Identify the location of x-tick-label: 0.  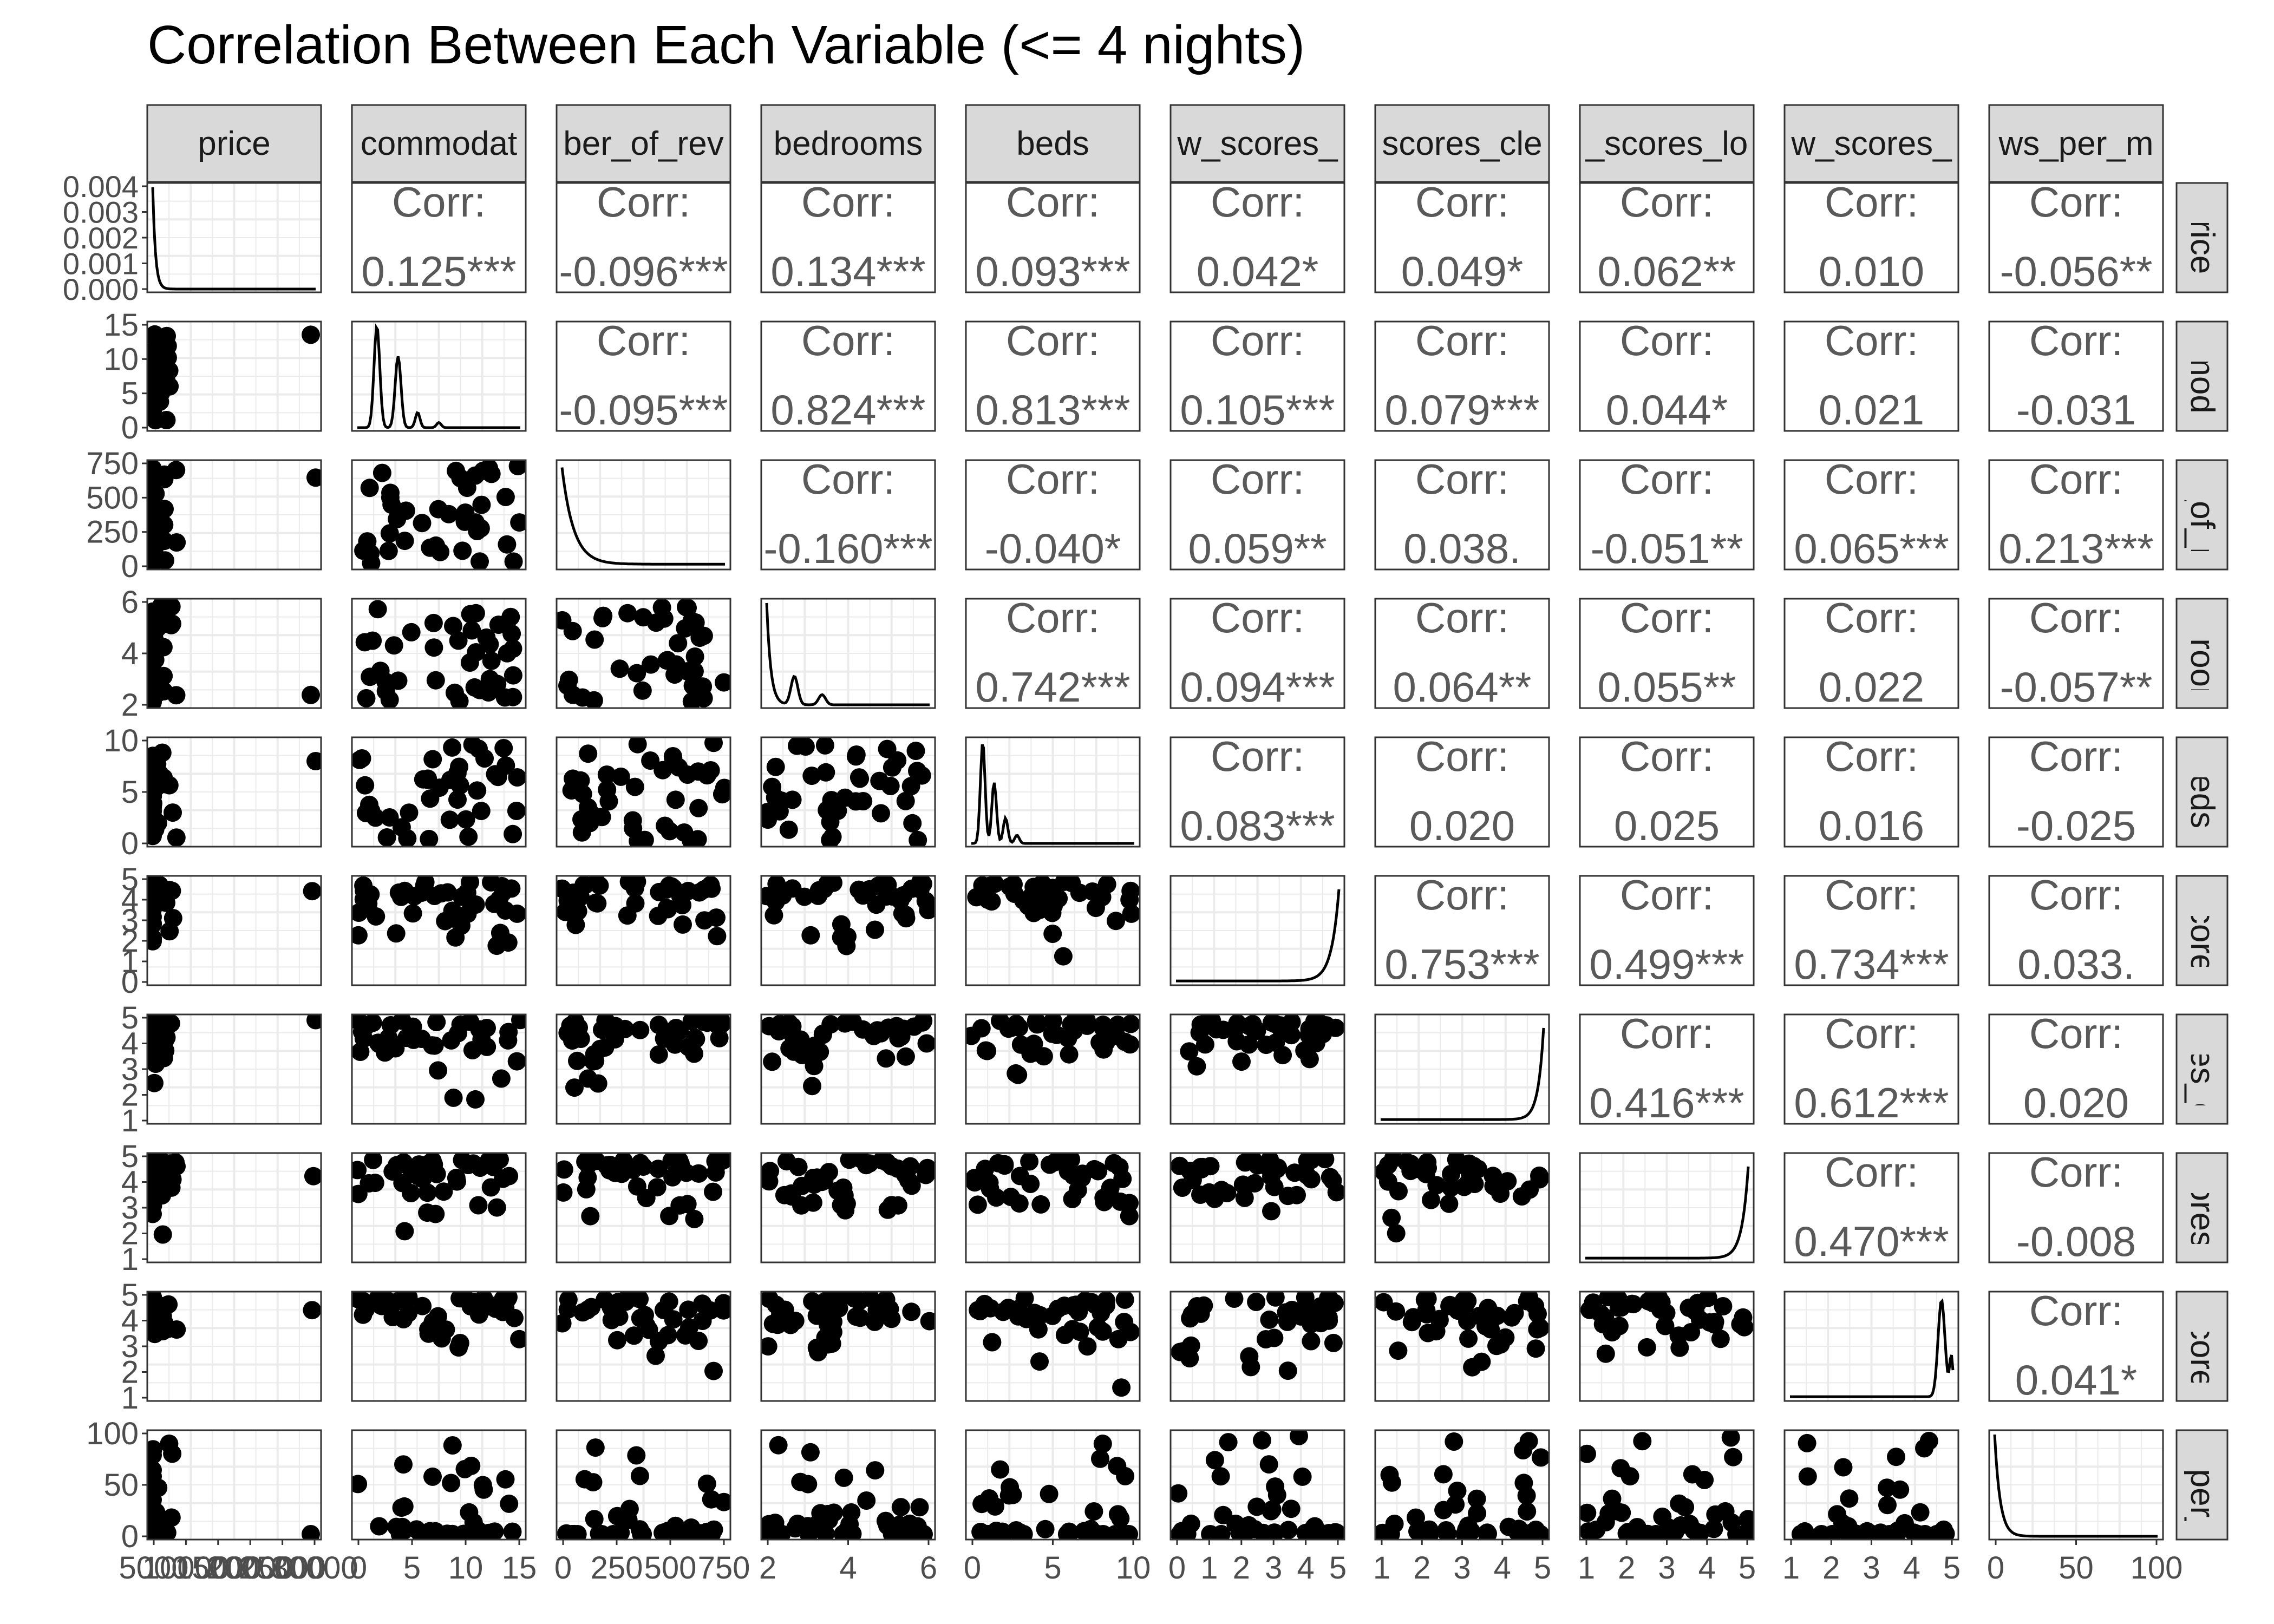
(1996, 1568).